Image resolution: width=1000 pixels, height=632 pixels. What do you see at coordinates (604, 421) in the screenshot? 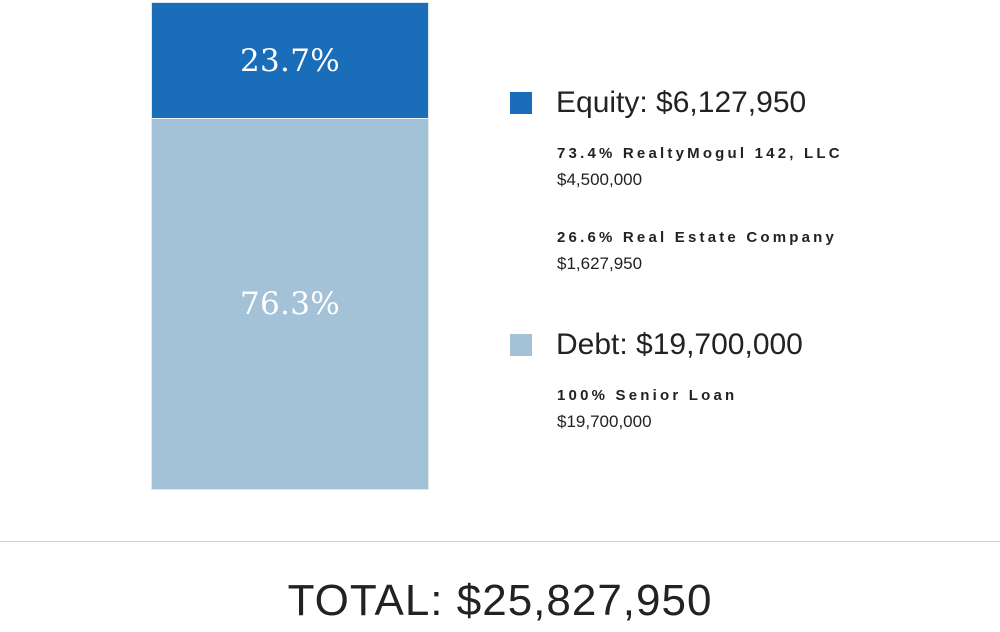
I see `breakdown-amount: $19,700,000` at bounding box center [604, 421].